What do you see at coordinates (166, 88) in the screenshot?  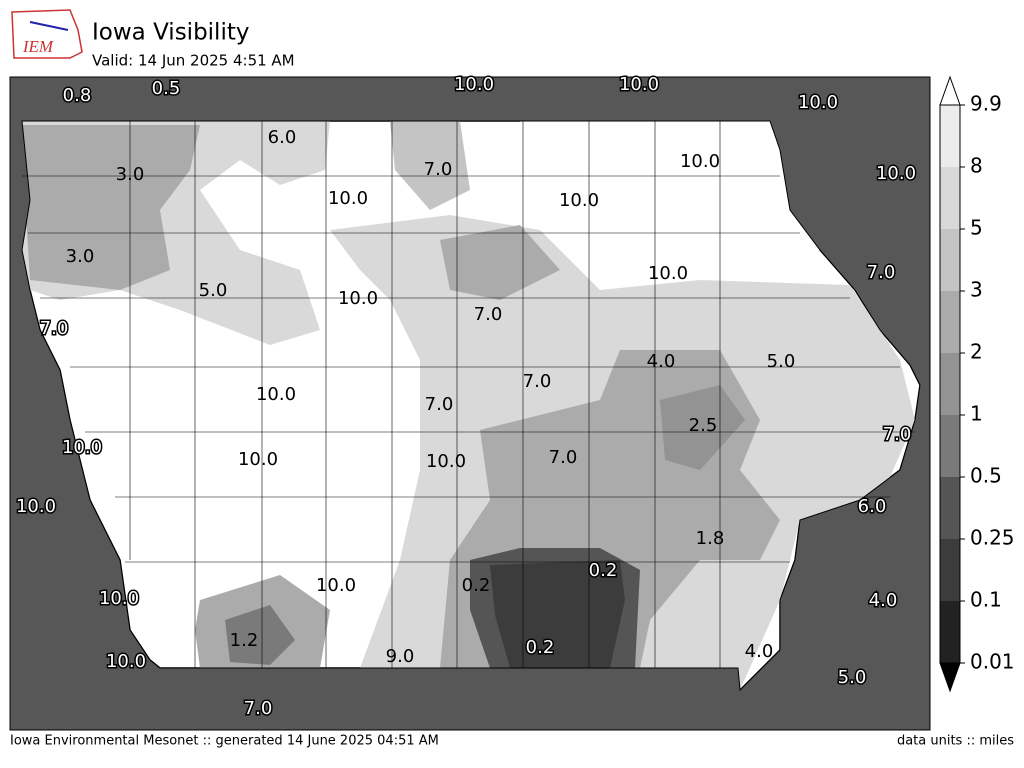 I see `station-label: 0.5` at bounding box center [166, 88].